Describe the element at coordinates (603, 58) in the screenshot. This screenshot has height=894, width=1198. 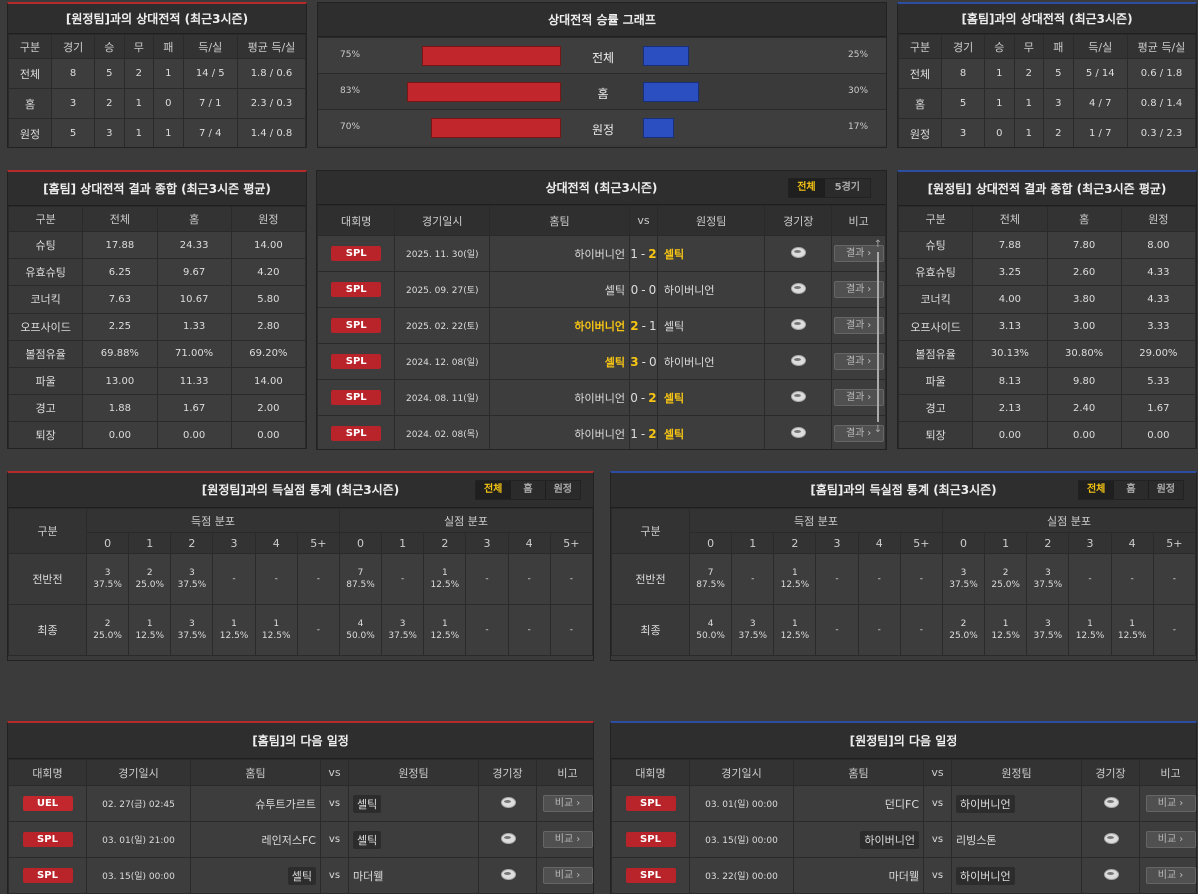
I see `graph-row-label: 전체` at that location.